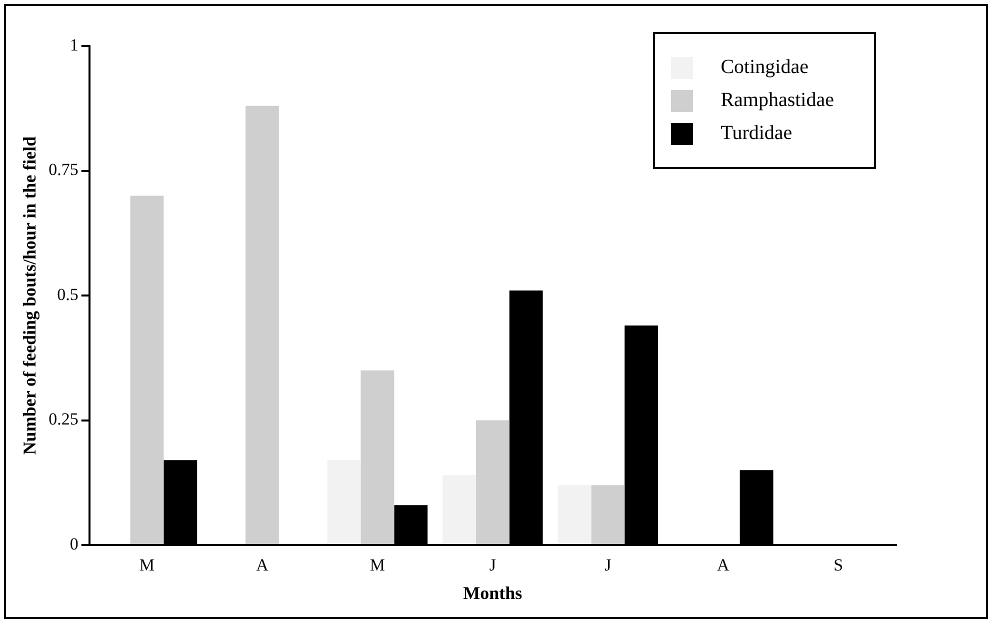  What do you see at coordinates (29, 295) in the screenshot?
I see `y-axis-title: Number of feeding bouts/hour in the field` at bounding box center [29, 295].